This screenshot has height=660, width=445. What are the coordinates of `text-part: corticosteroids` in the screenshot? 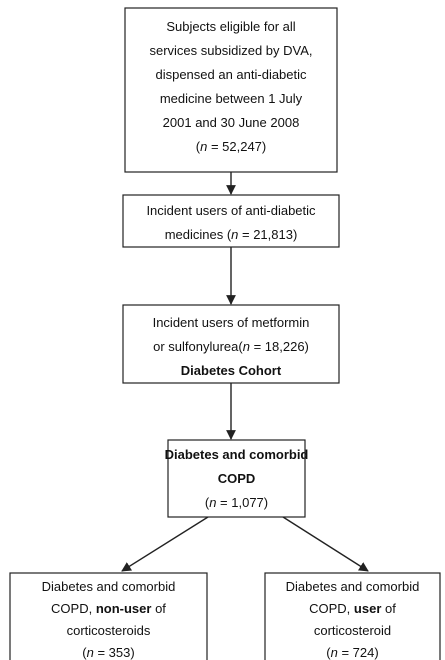 It's located at (109, 630).